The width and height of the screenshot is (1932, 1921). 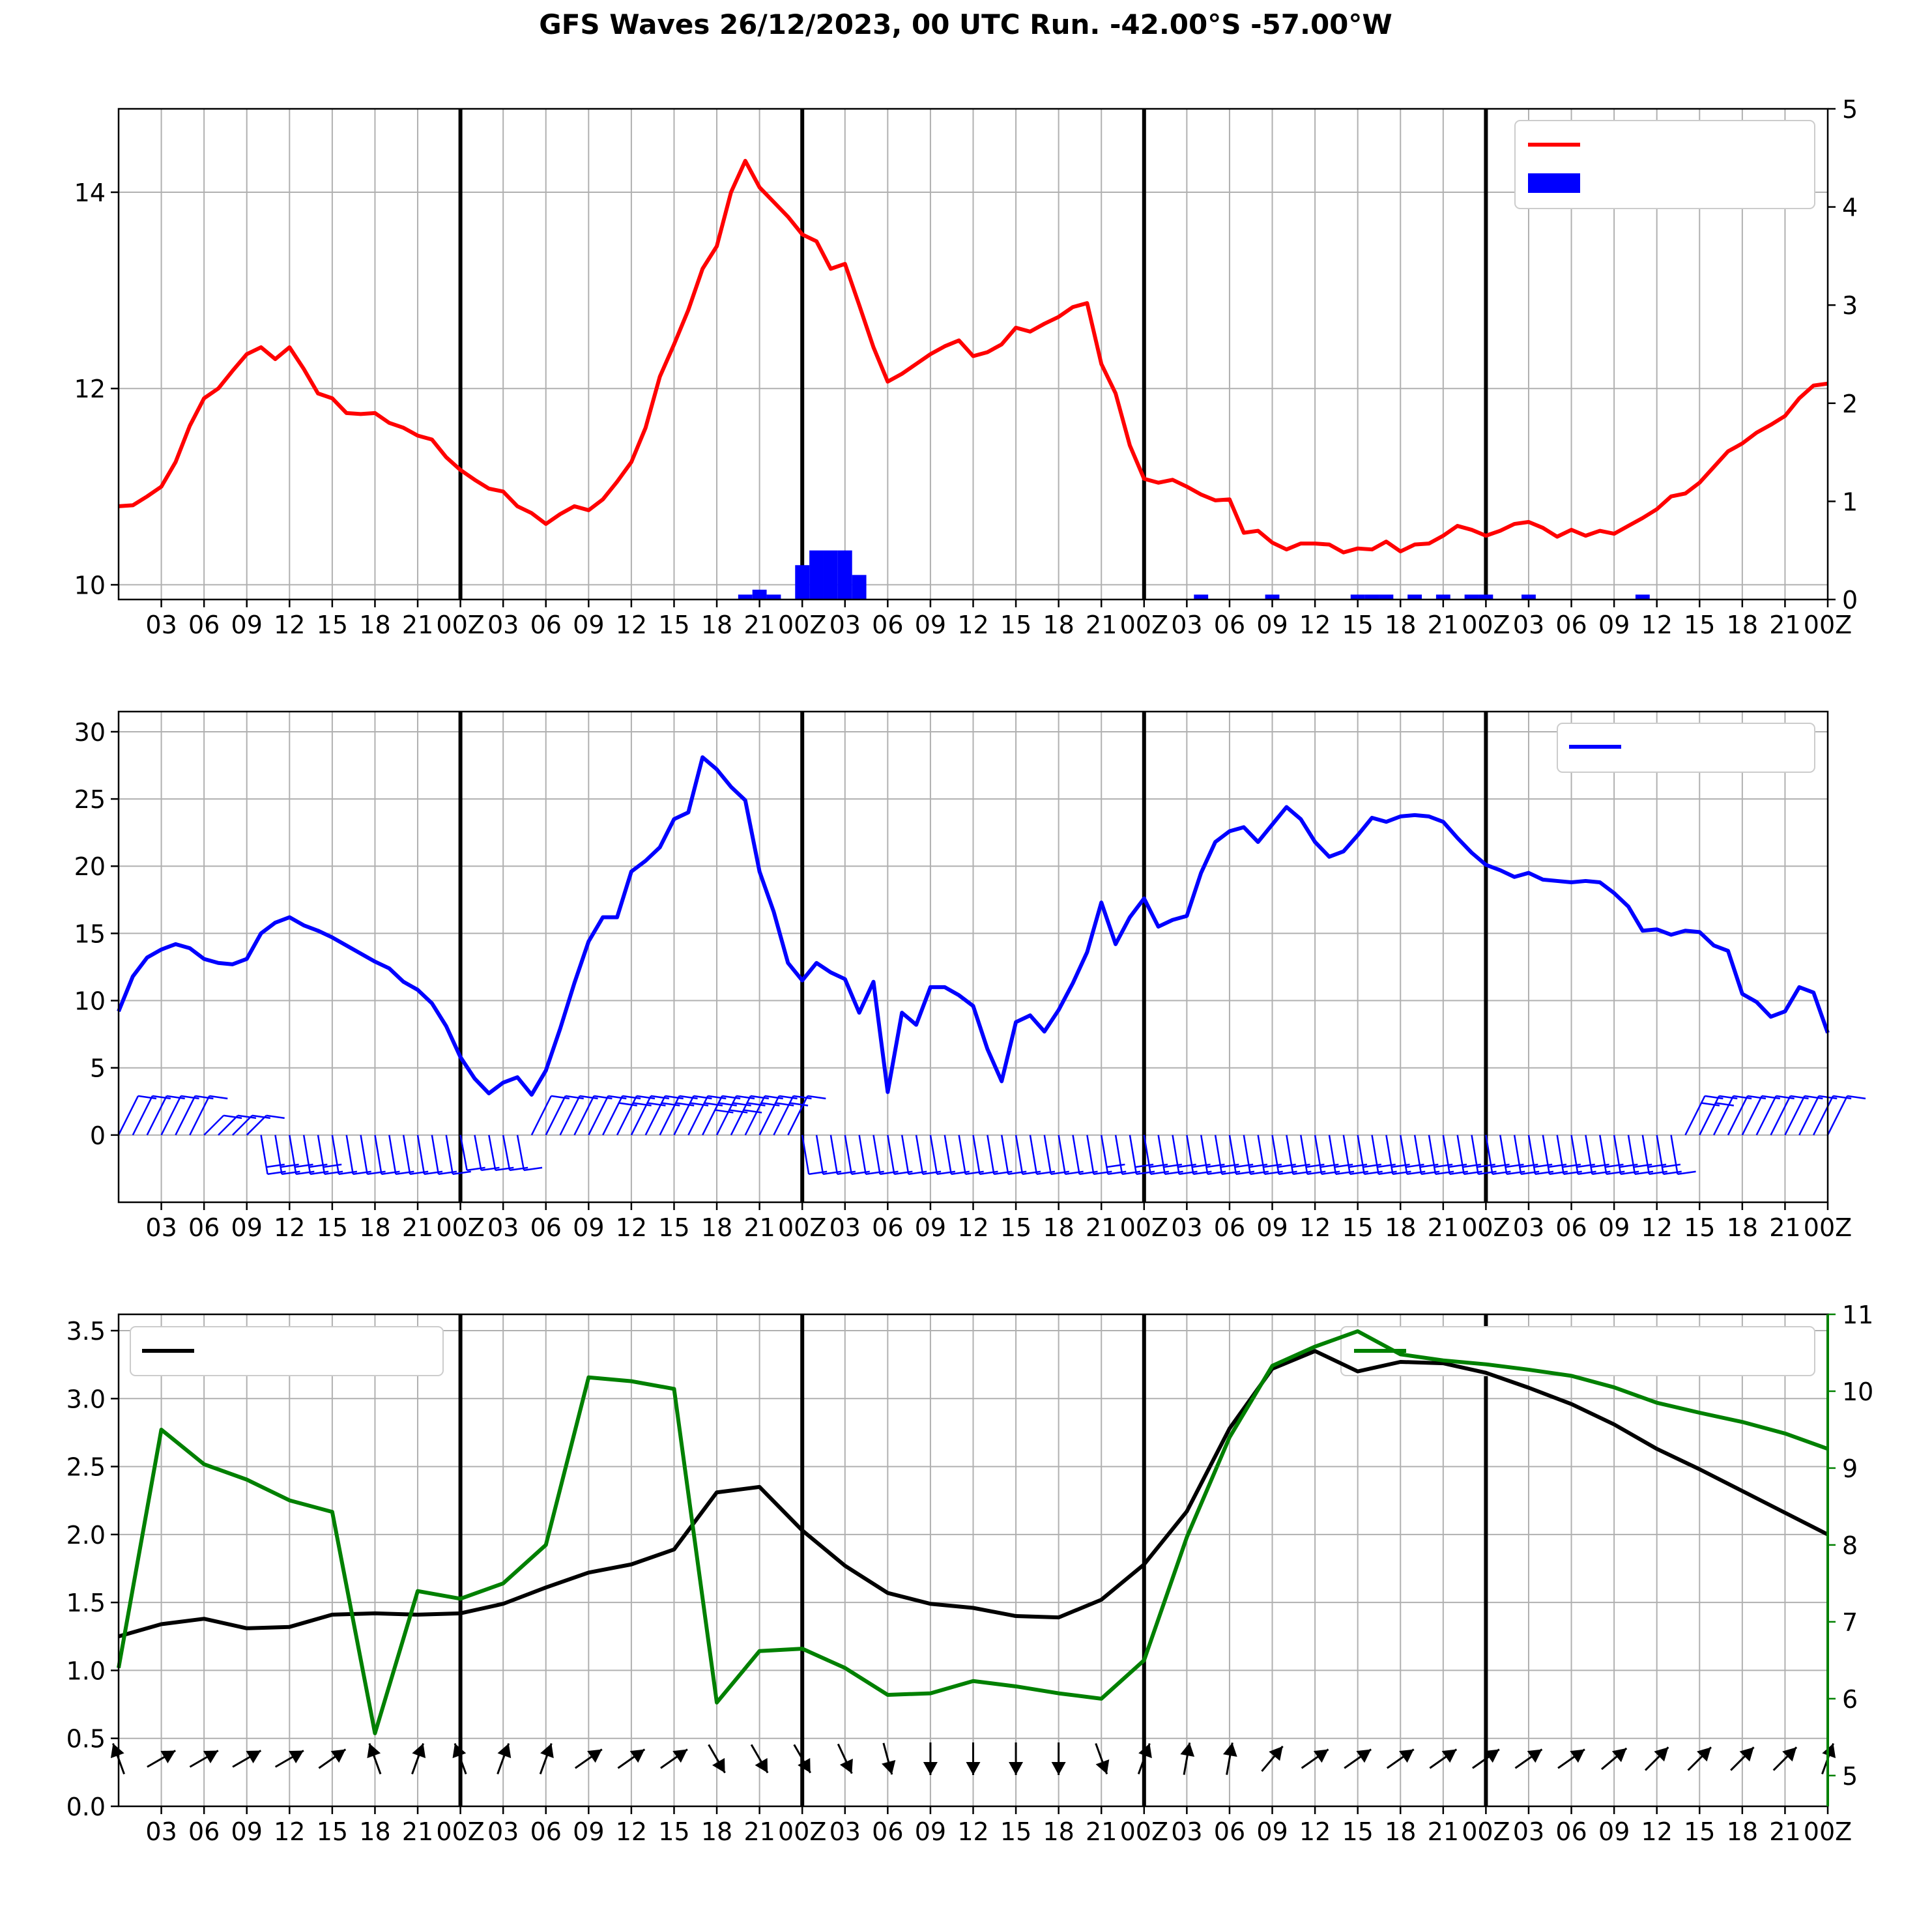 I want to click on x-tick-label: 21, so click(x=1784, y=1831).